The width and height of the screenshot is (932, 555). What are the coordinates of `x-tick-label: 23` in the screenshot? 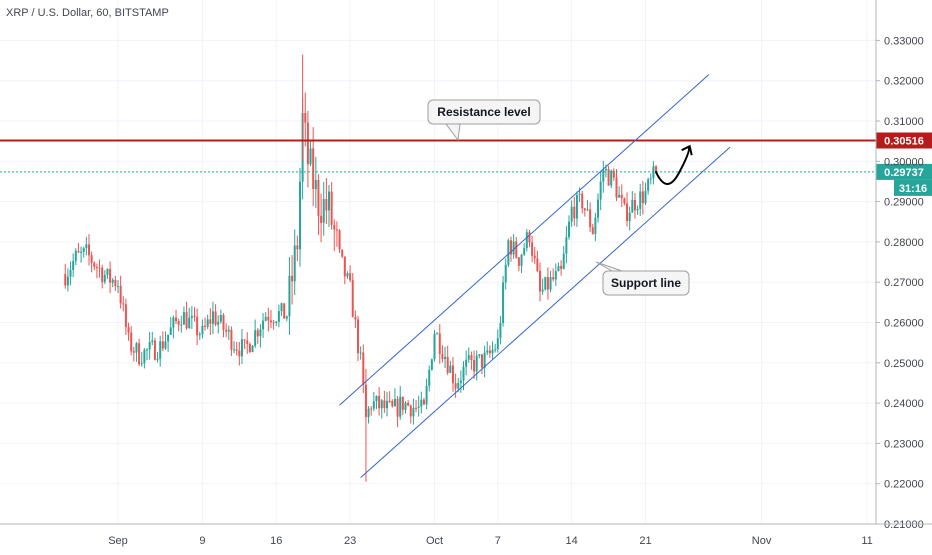 It's located at (350, 541).